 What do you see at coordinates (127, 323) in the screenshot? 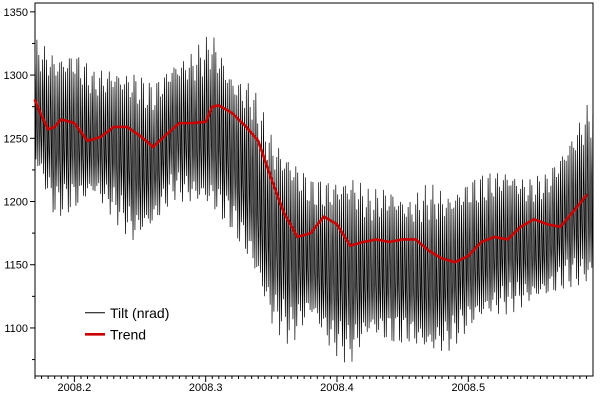
I see `legend: Tilt (nrad) Trend` at bounding box center [127, 323].